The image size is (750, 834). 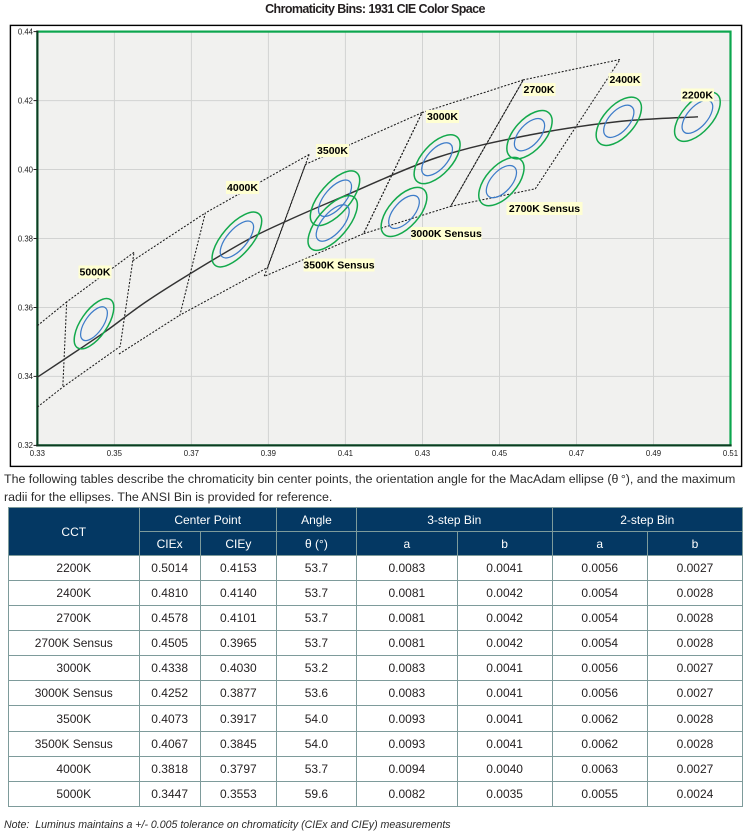 I want to click on svg-text: 0.44, so click(x=26, y=31).